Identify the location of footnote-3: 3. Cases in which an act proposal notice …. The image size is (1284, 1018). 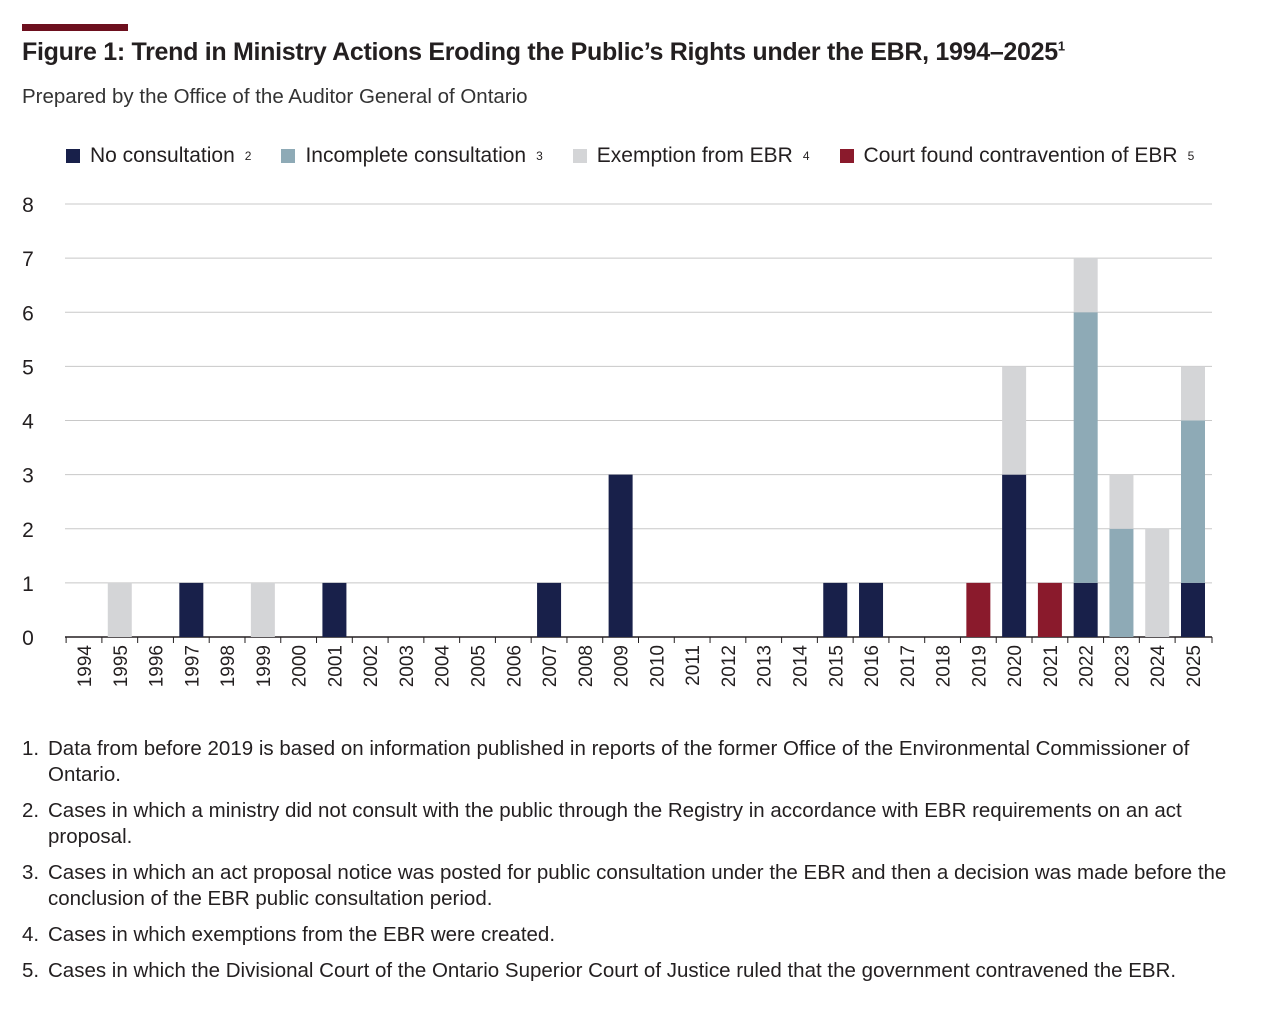
(642, 886).